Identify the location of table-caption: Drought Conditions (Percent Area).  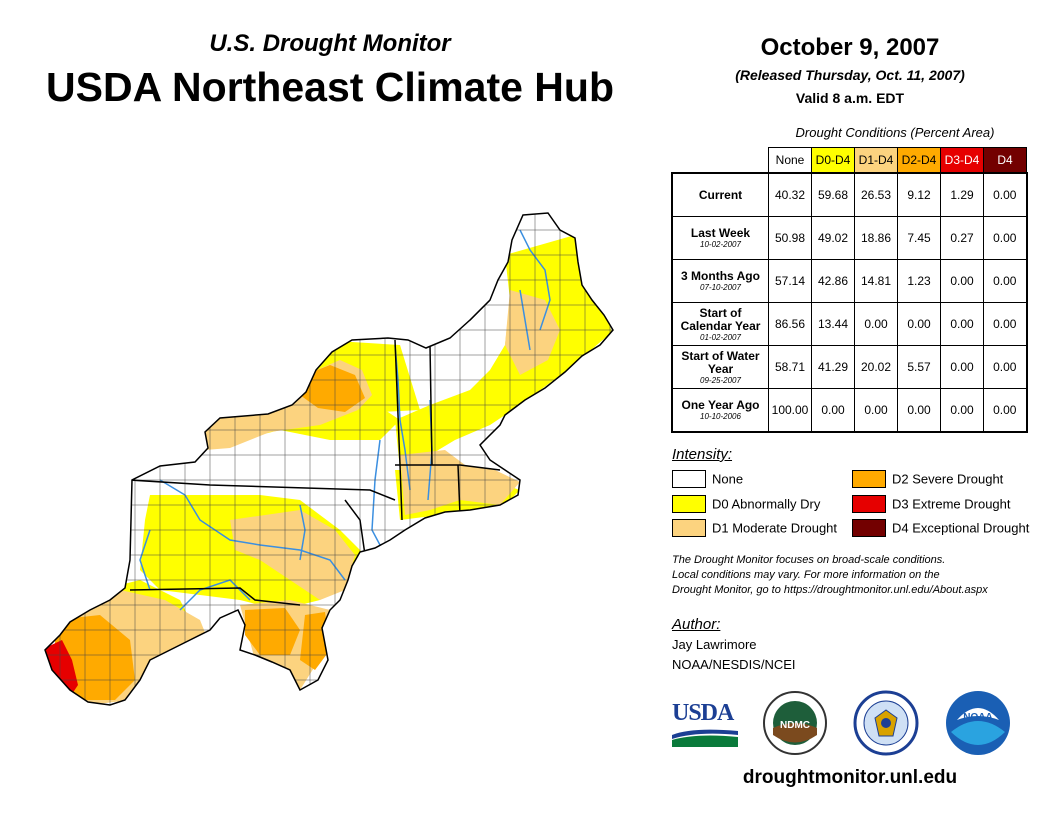
(895, 132).